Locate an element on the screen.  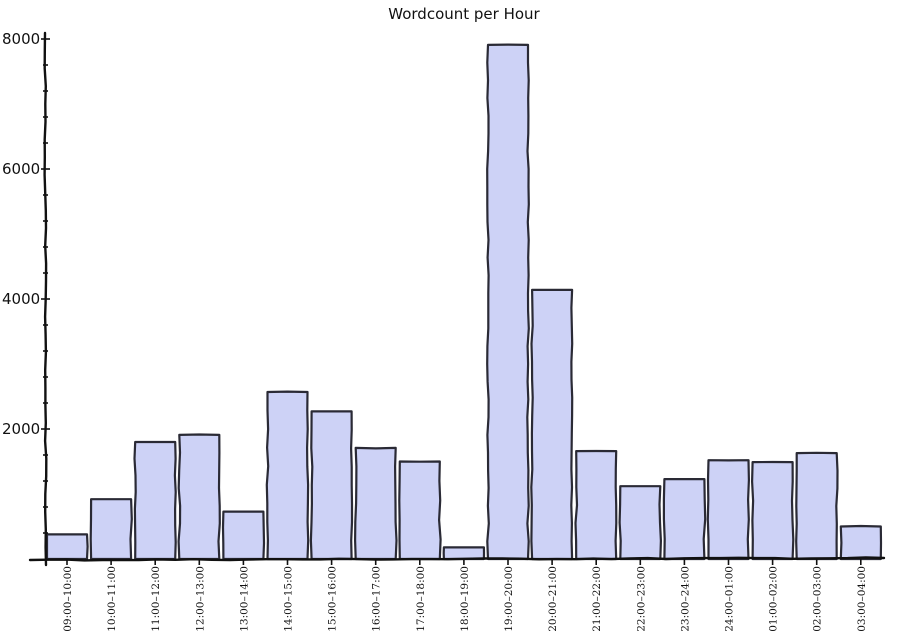
x-tick-label: 10:00–11:00 is located at coordinates (112, 599).